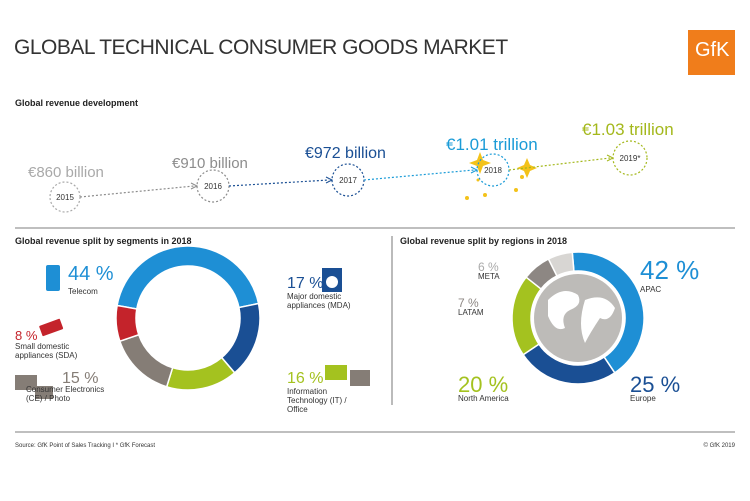  I want to click on year: 2016, so click(213, 186).